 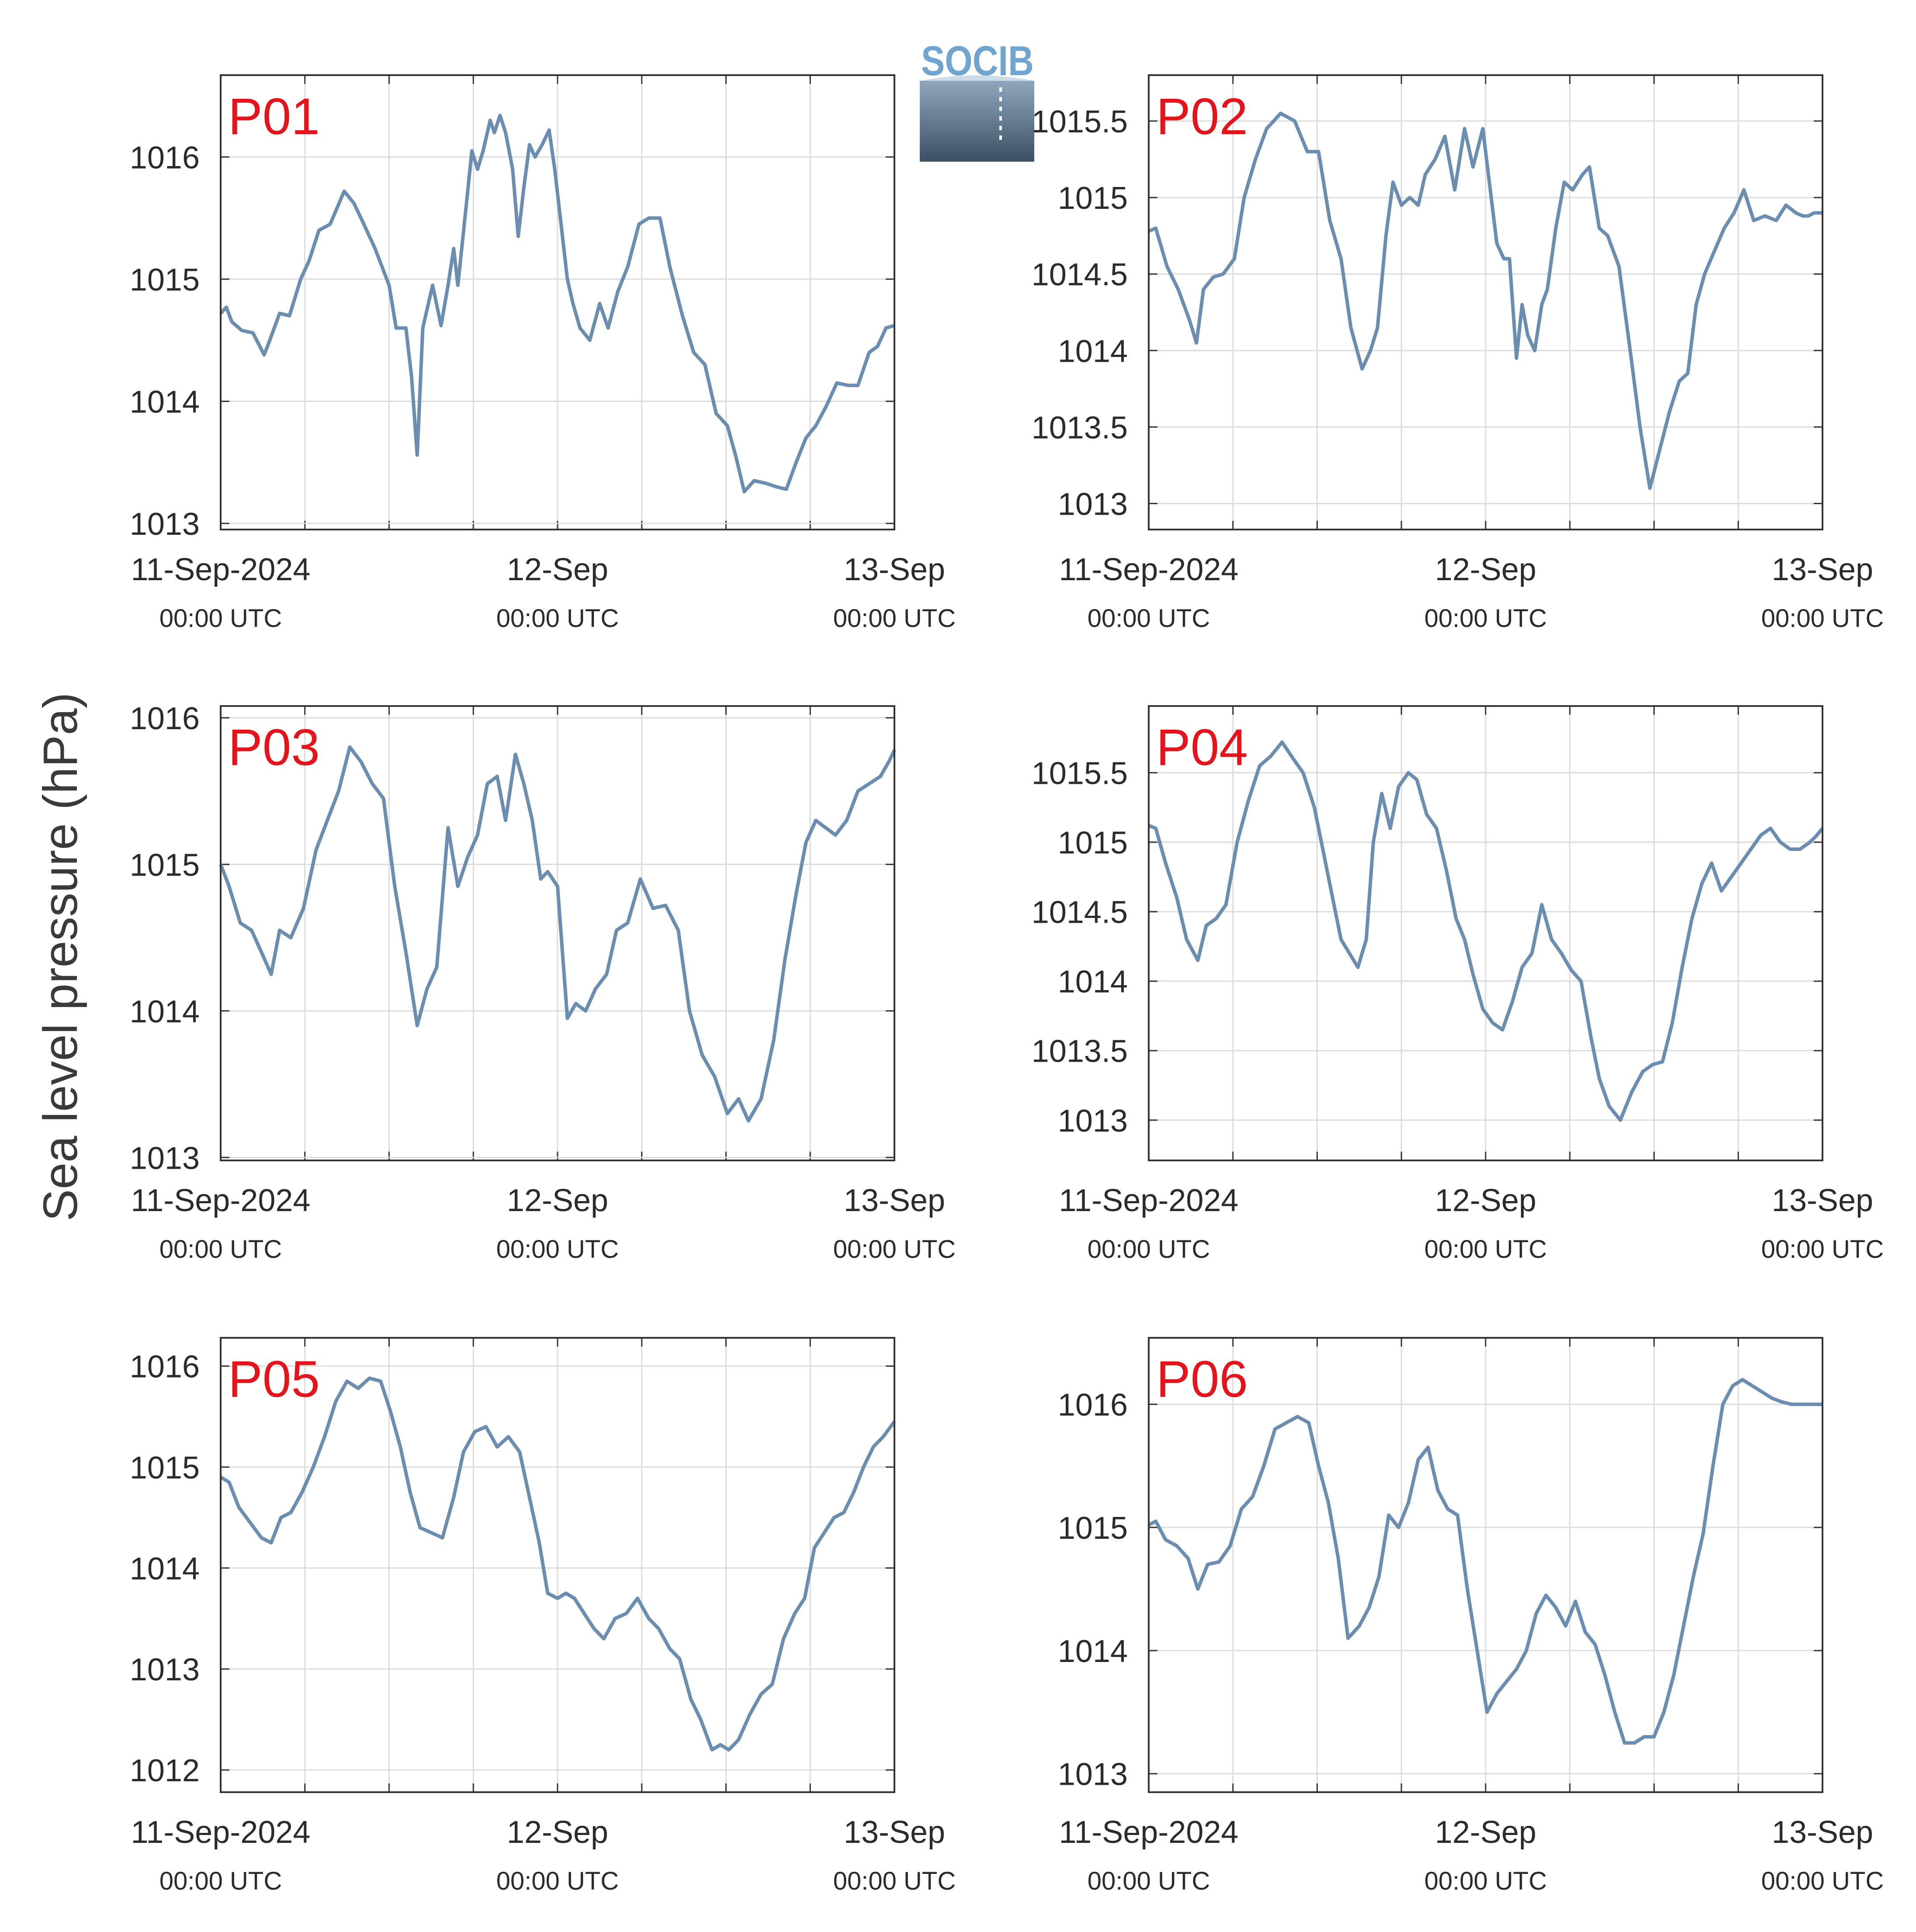 What do you see at coordinates (977, 100) in the screenshot?
I see `socib-logo: SOCIB` at bounding box center [977, 100].